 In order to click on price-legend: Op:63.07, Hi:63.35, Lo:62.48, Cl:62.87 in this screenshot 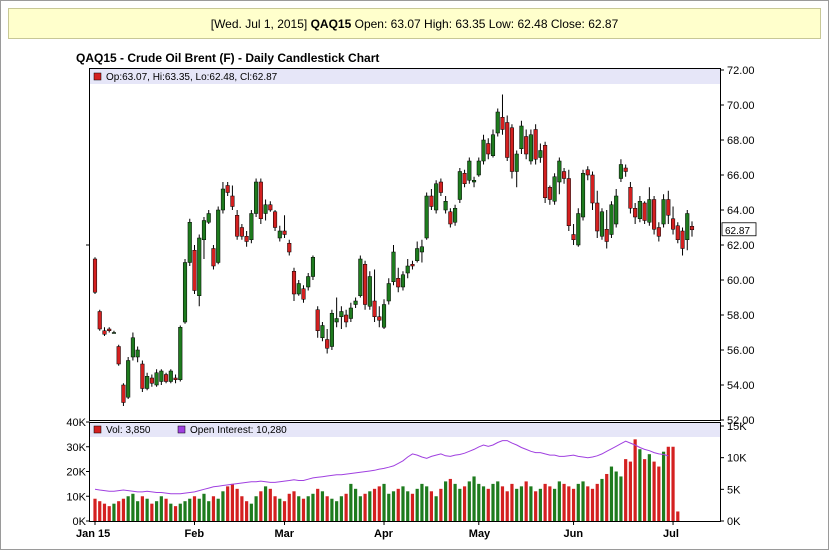, I will do `click(192, 77)`.